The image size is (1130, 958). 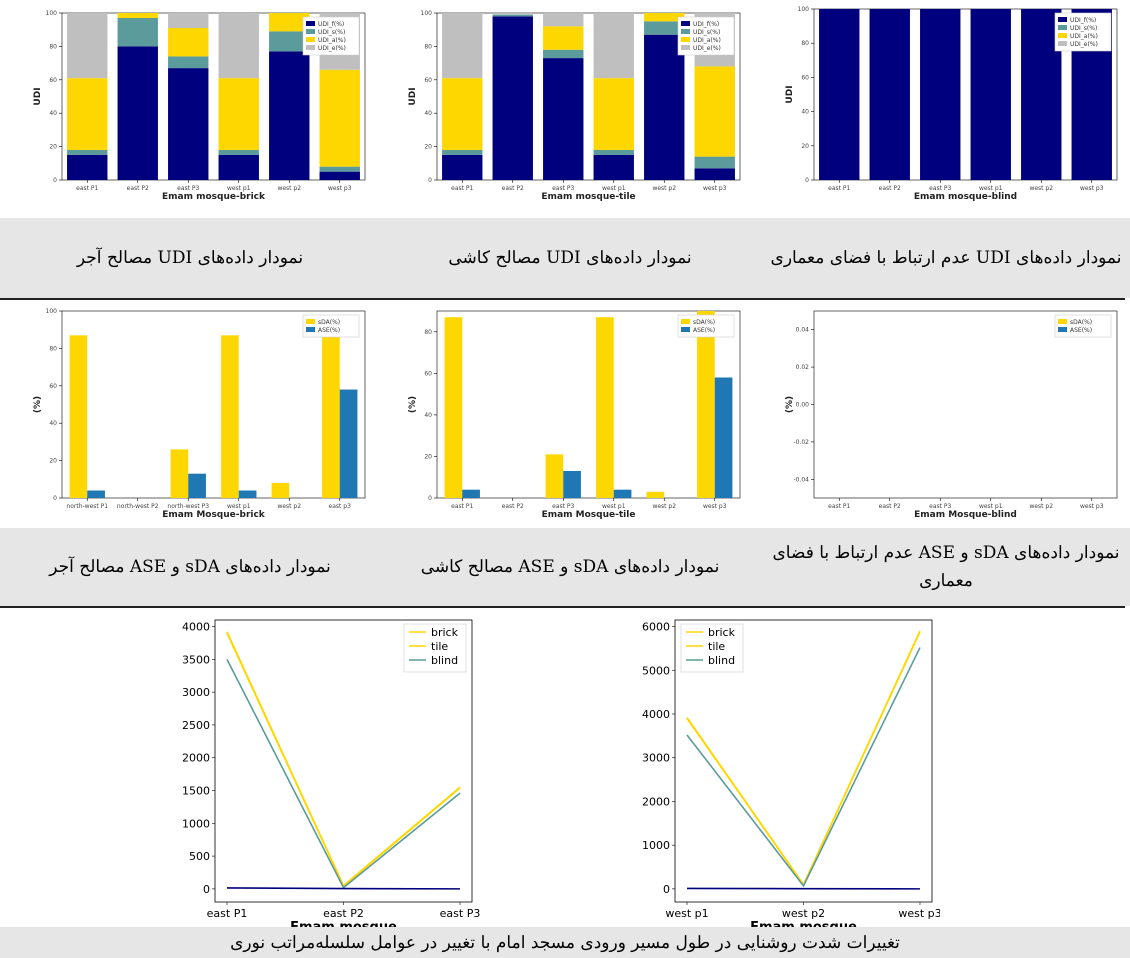 I want to click on y-tick-label: 1000, so click(x=196, y=823).